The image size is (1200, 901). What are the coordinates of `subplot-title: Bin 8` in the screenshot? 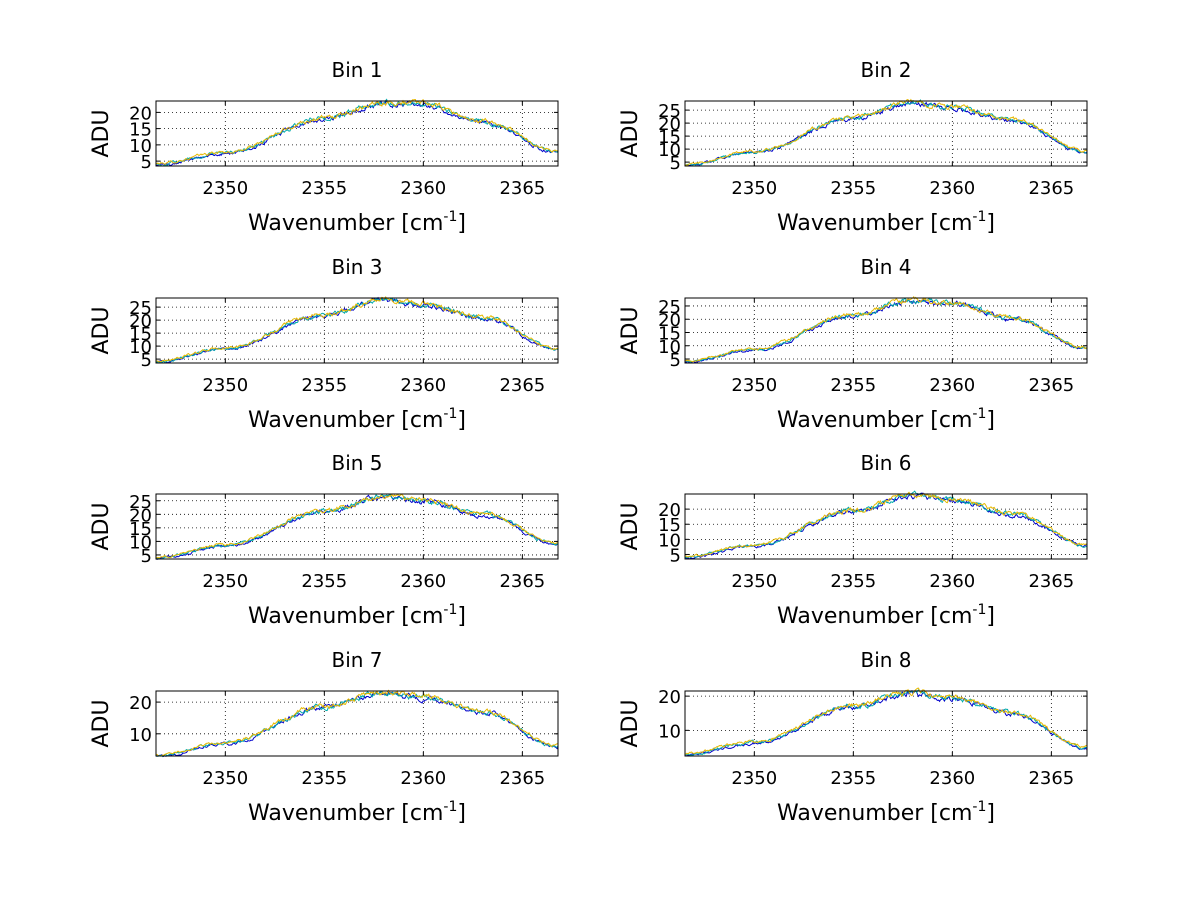 It's located at (885, 660).